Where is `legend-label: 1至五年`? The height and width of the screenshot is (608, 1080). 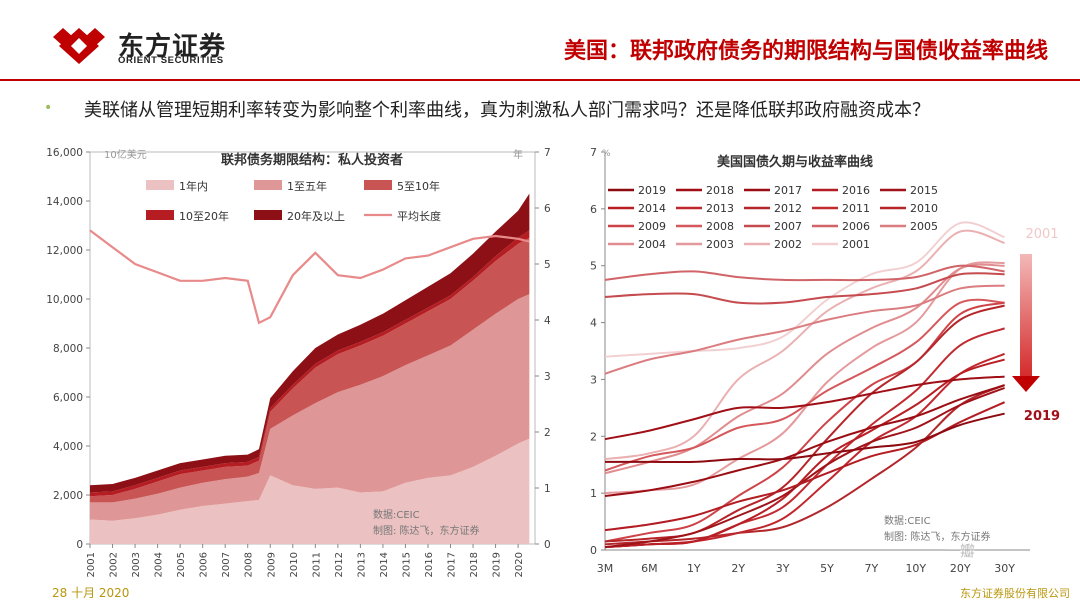
legend-label: 1至五年 is located at coordinates (307, 186).